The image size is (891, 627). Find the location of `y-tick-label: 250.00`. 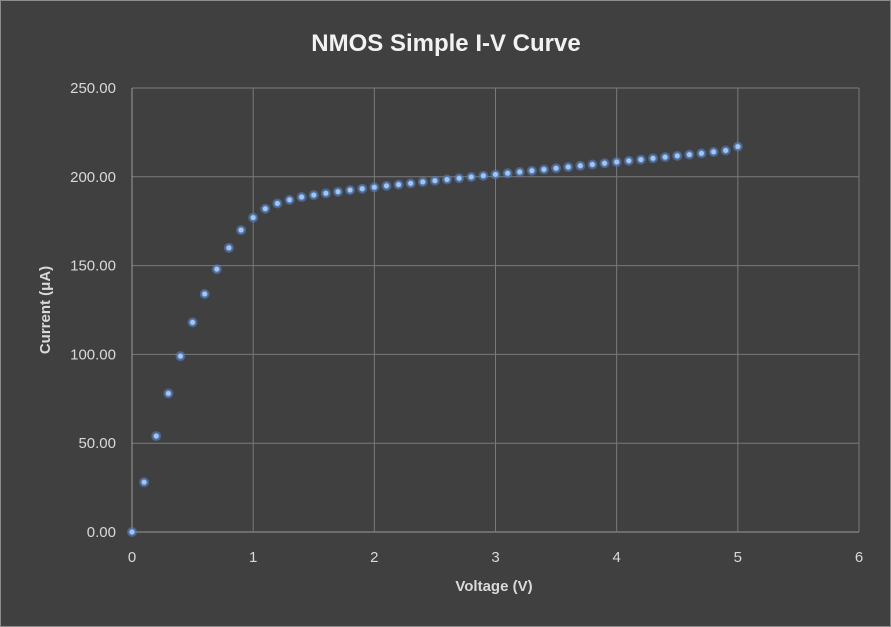

y-tick-label: 250.00 is located at coordinates (93, 88).